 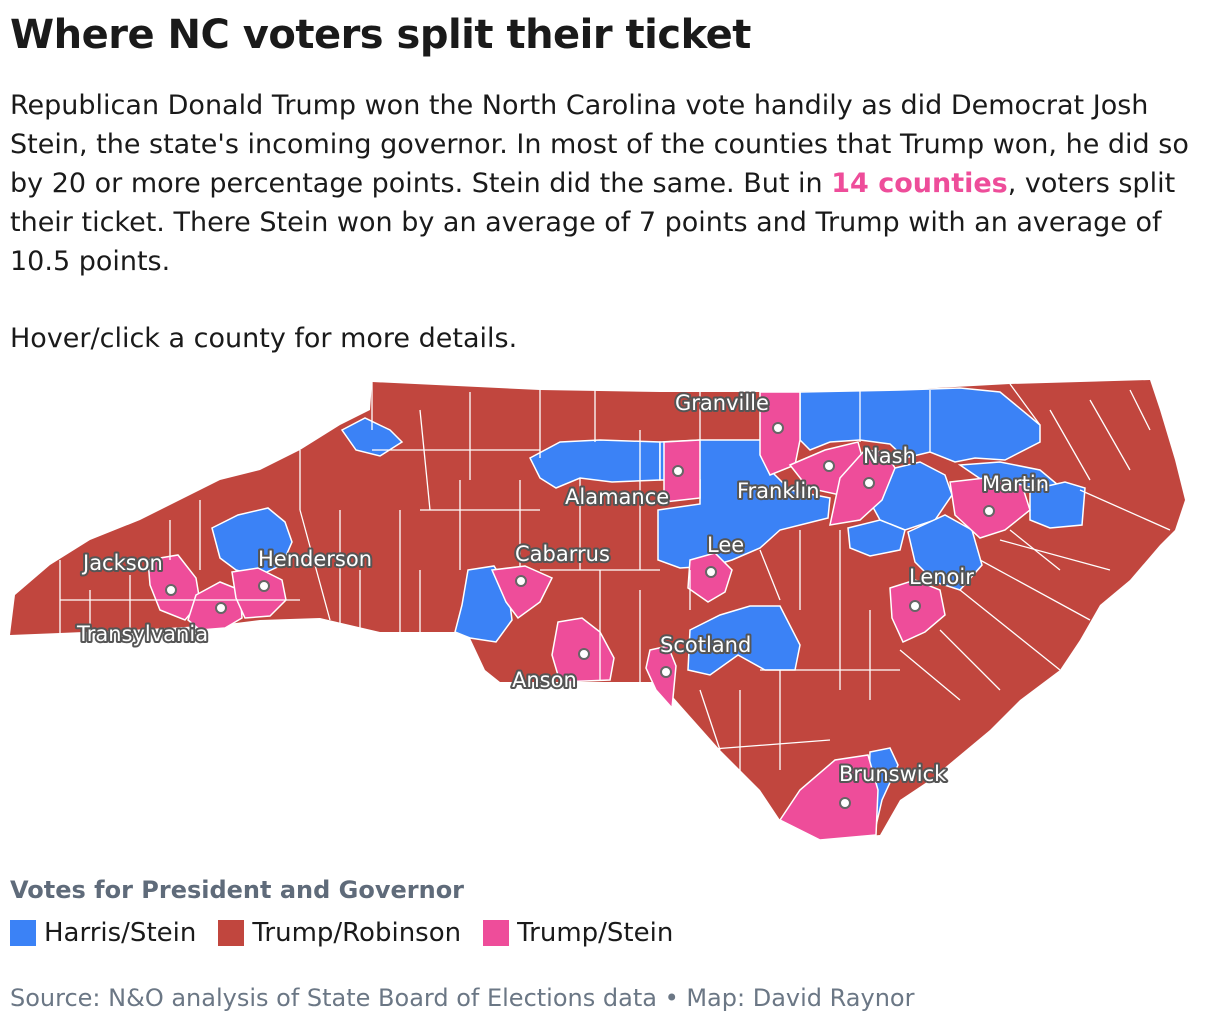 What do you see at coordinates (264, 338) in the screenshot?
I see `hover-hint: Hover/click a county for more details.` at bounding box center [264, 338].